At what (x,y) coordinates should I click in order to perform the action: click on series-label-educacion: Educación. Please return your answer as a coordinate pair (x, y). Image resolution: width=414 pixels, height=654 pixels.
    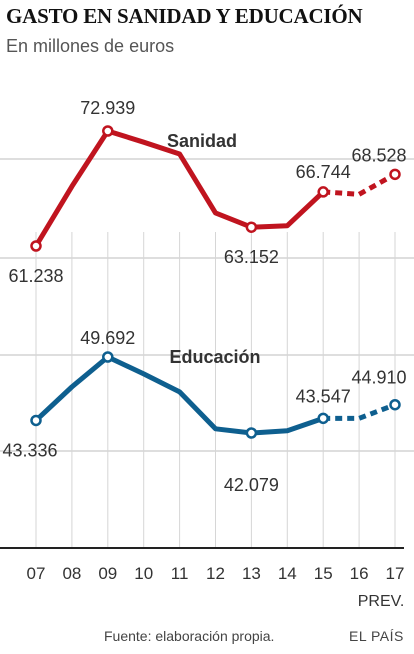
    Looking at the image, I should click on (214, 357).